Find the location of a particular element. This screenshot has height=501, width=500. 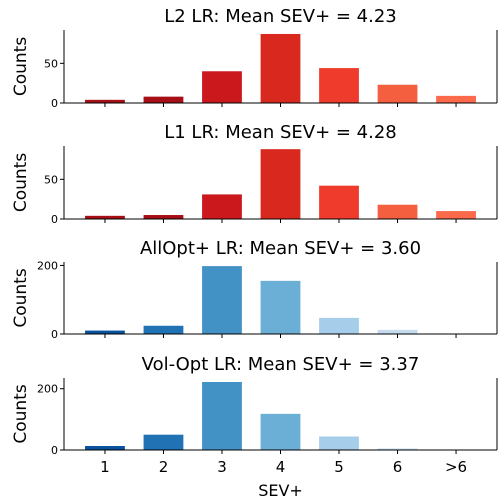

x-axis-label: SEV+ is located at coordinates (280, 490).